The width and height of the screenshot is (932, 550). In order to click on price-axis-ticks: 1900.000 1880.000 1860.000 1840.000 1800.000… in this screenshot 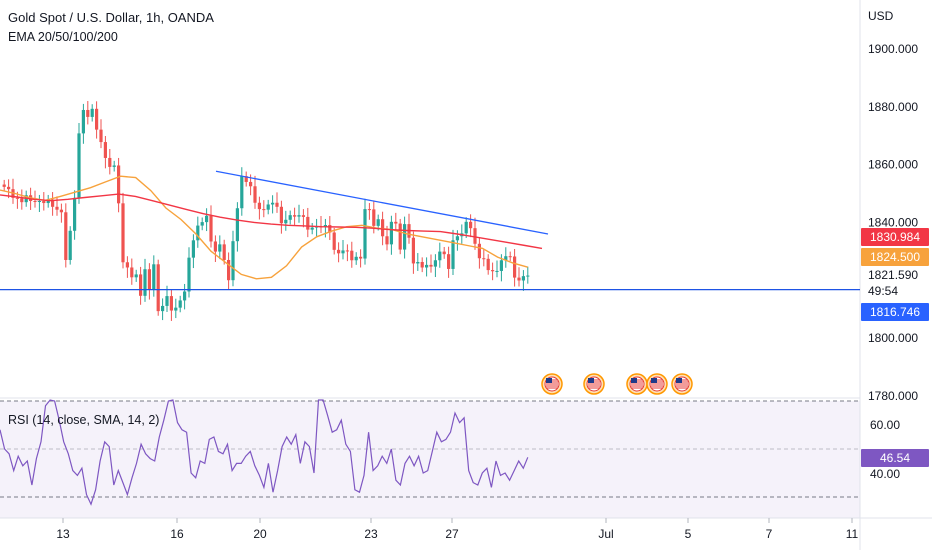, I will do `click(893, 222)`.